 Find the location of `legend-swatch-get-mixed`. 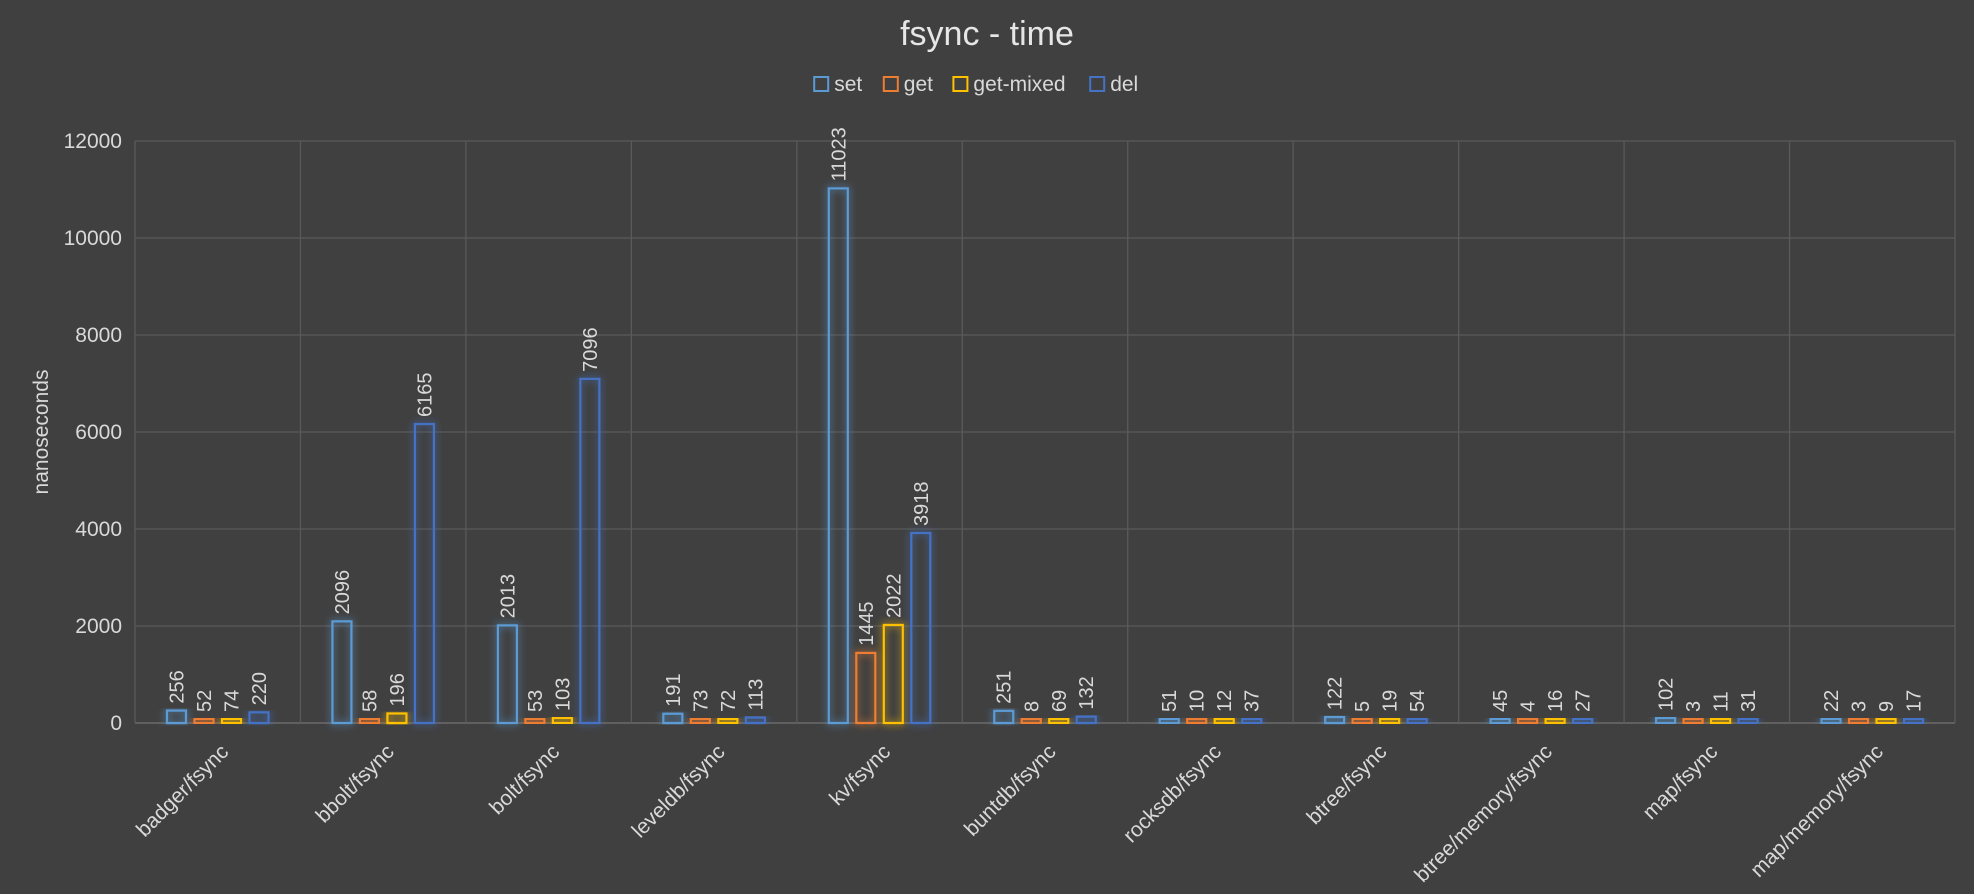

legend-swatch-get-mixed is located at coordinates (960, 84).